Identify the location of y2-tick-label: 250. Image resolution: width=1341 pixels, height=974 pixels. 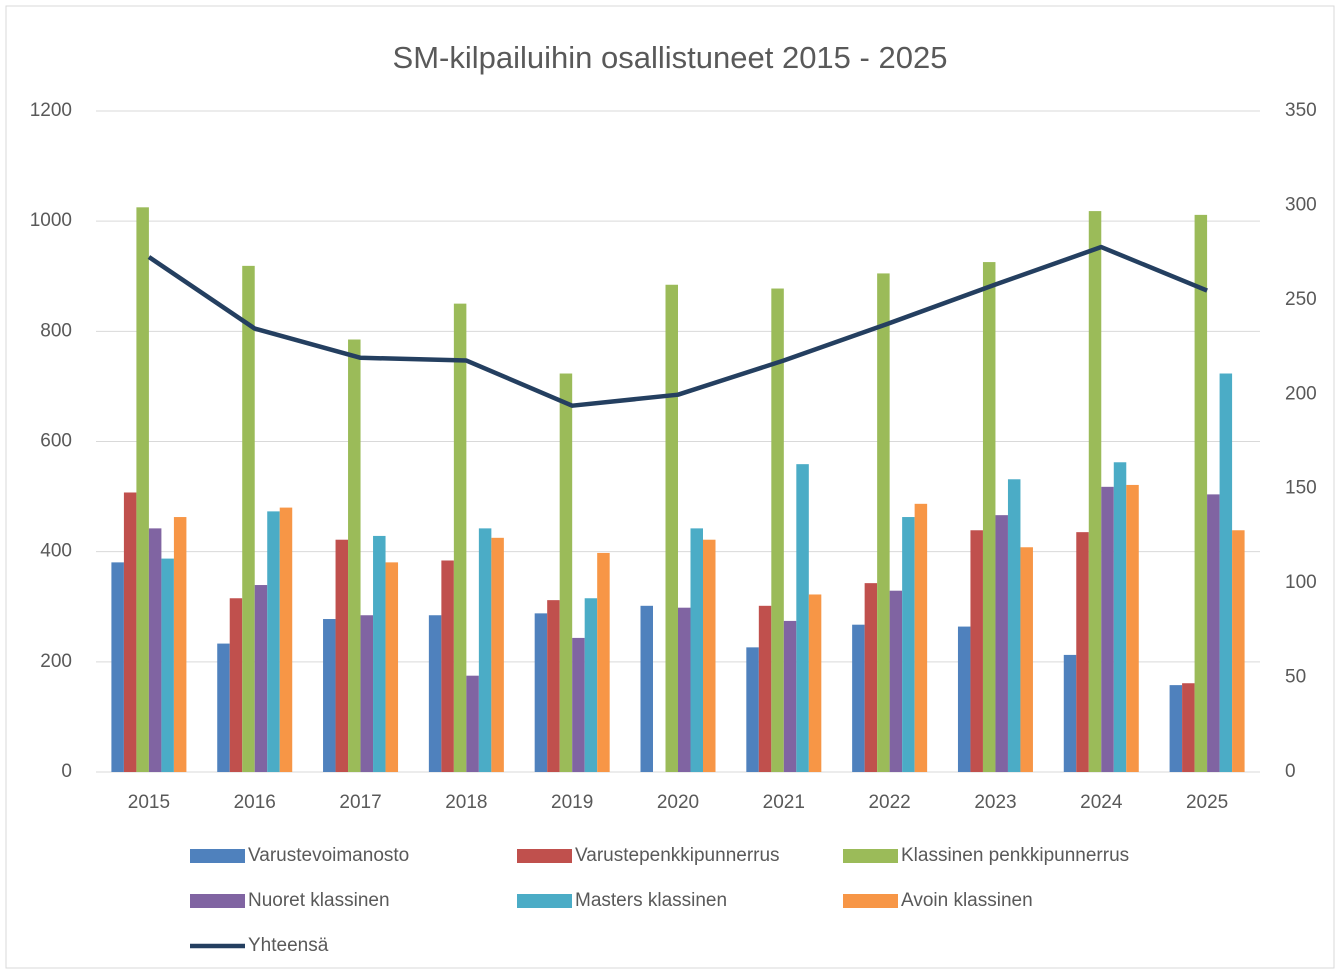
(1301, 299).